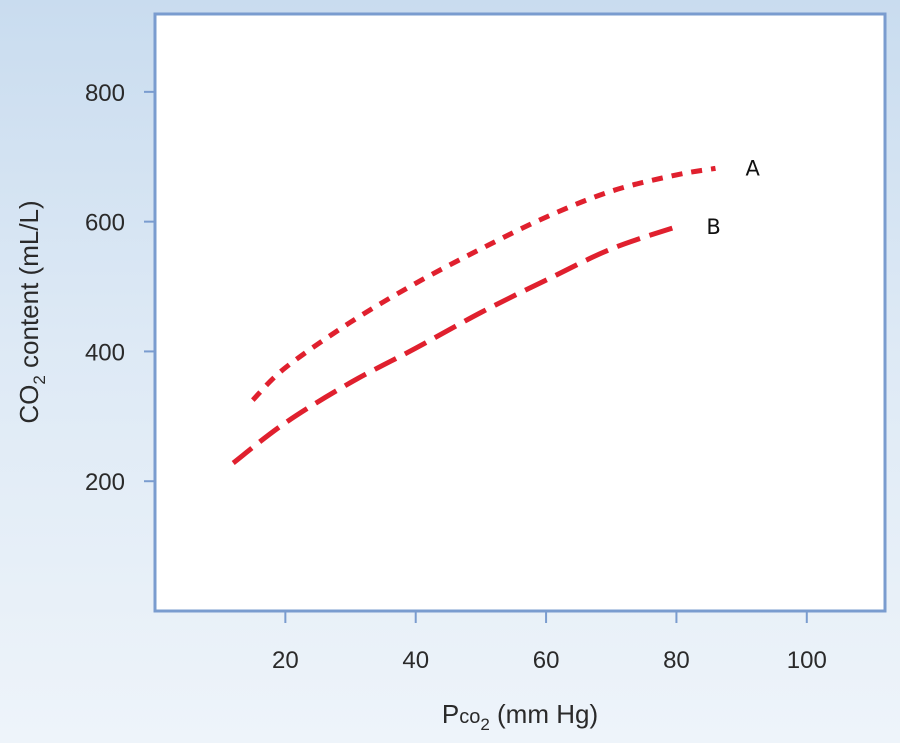 The height and width of the screenshot is (743, 900). I want to click on y-axis-title-main: CO, so click(29, 404).